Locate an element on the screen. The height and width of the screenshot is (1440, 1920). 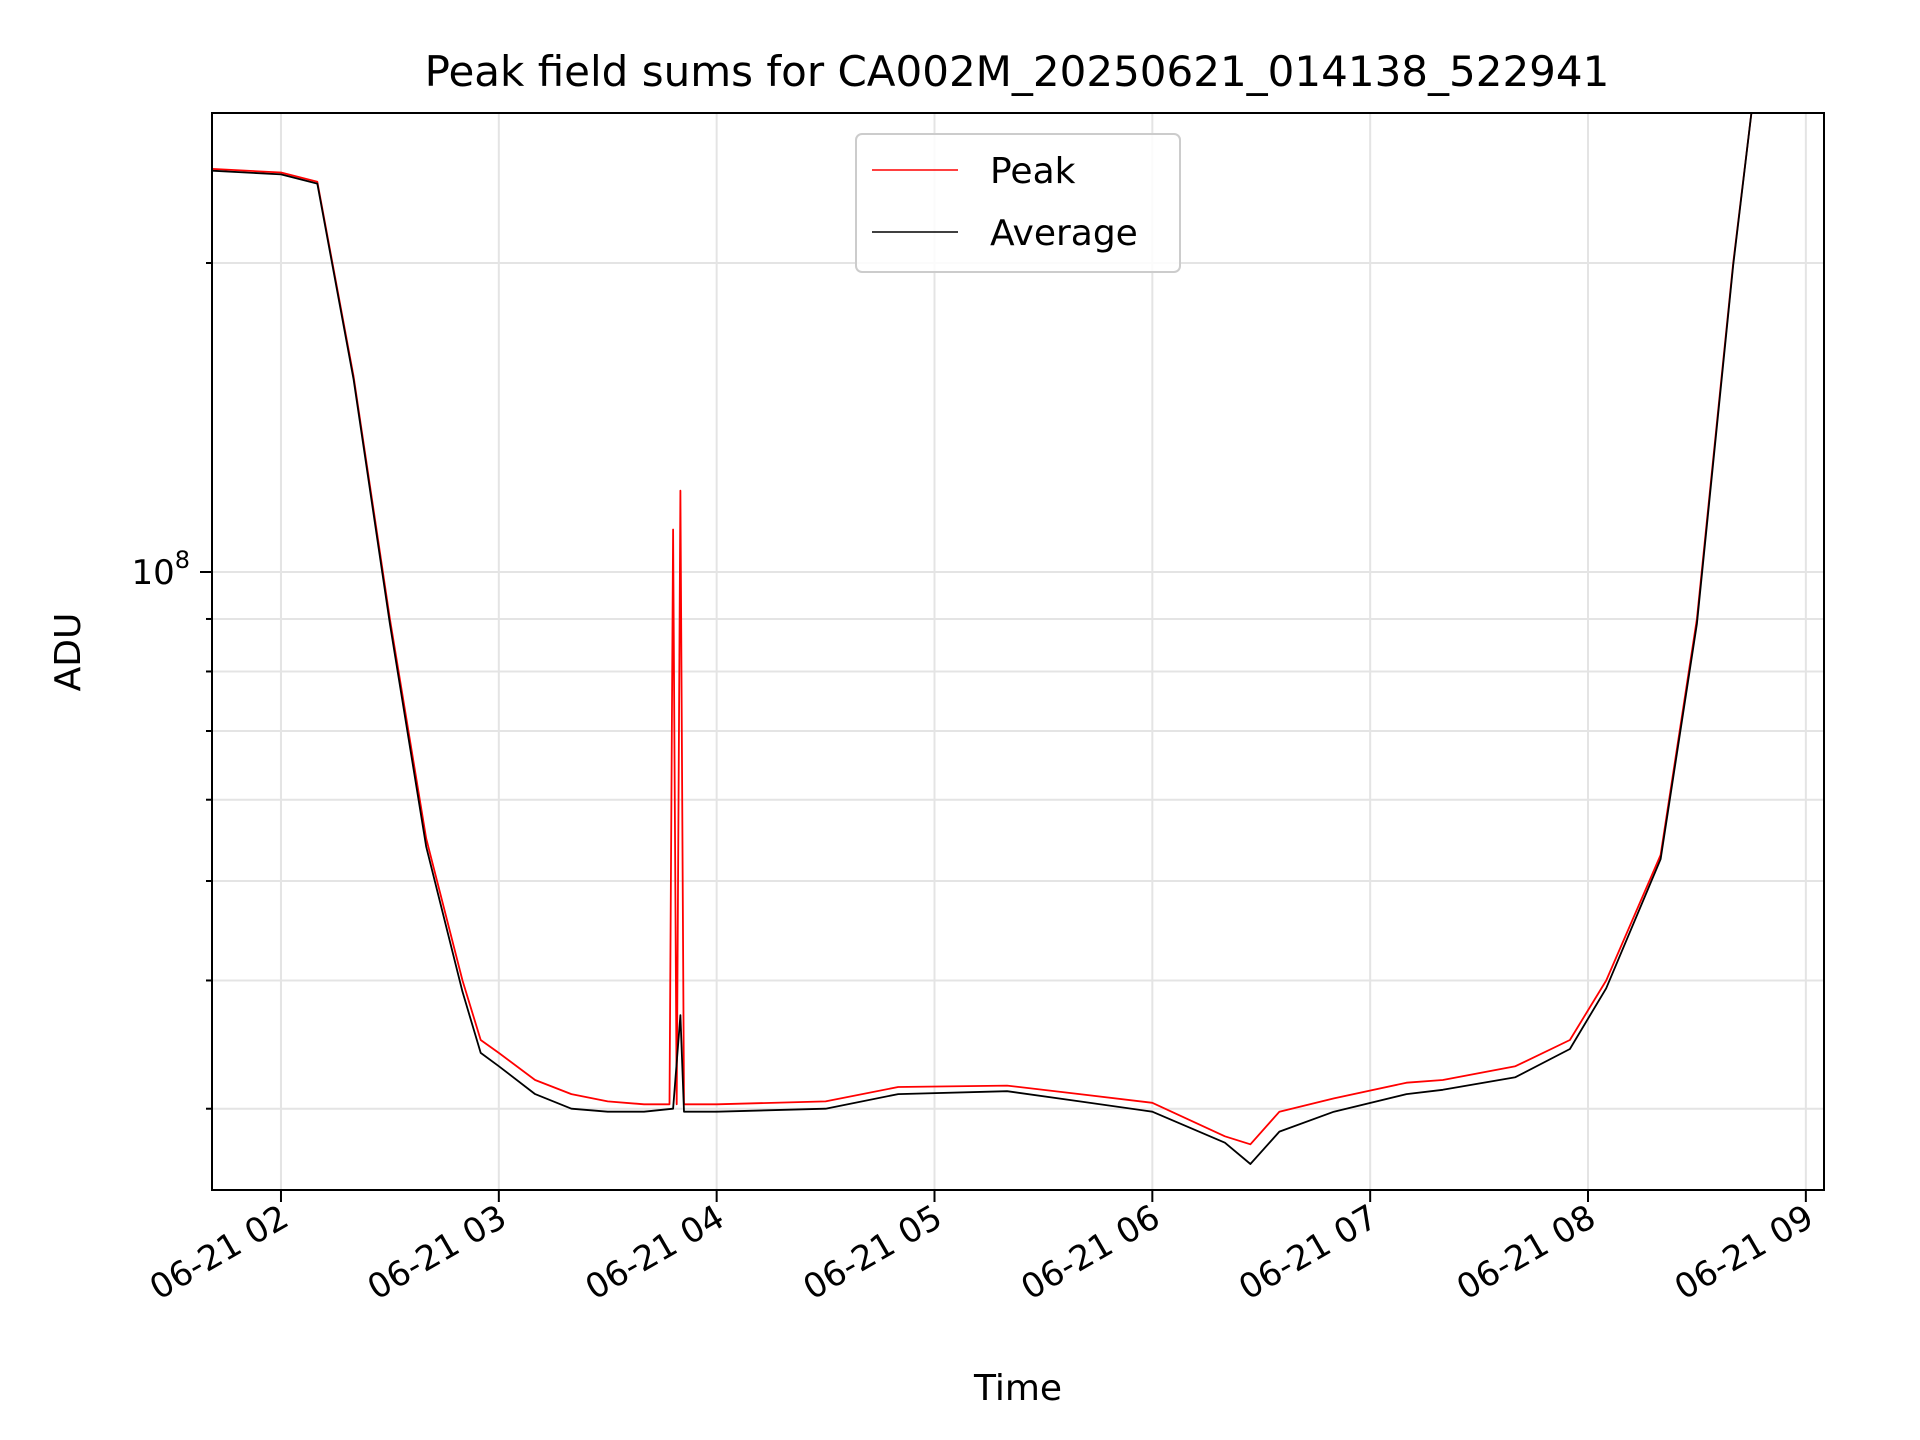
y-tick-exponent: 8 is located at coordinates (182, 560).